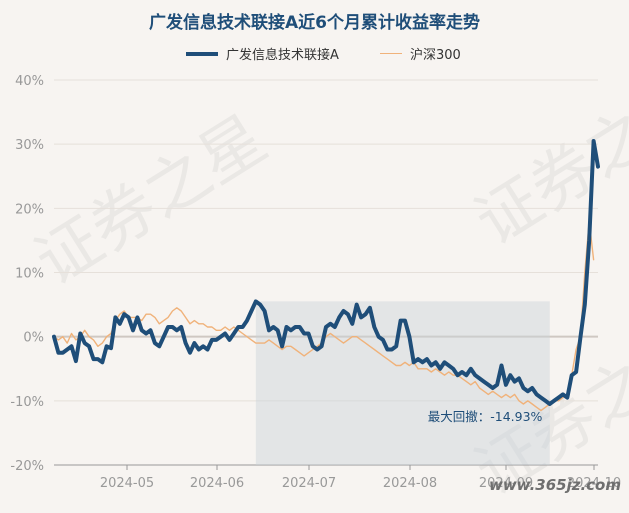 Image resolution: width=629 pixels, height=513 pixels. I want to click on legend-swatch-index, so click(391, 53).